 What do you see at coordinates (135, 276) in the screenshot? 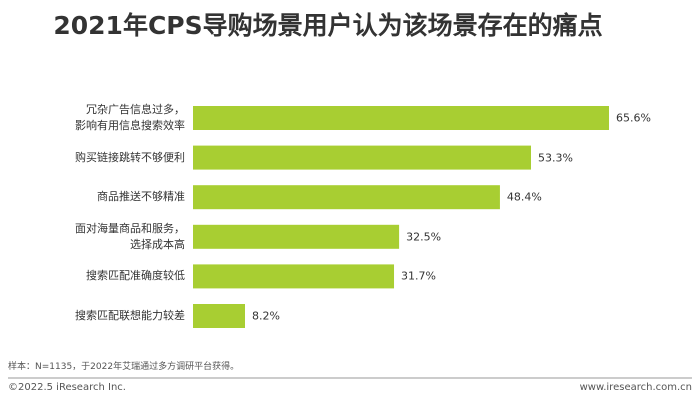
I see `category-label: 搜索匹配准确度较低` at bounding box center [135, 276].